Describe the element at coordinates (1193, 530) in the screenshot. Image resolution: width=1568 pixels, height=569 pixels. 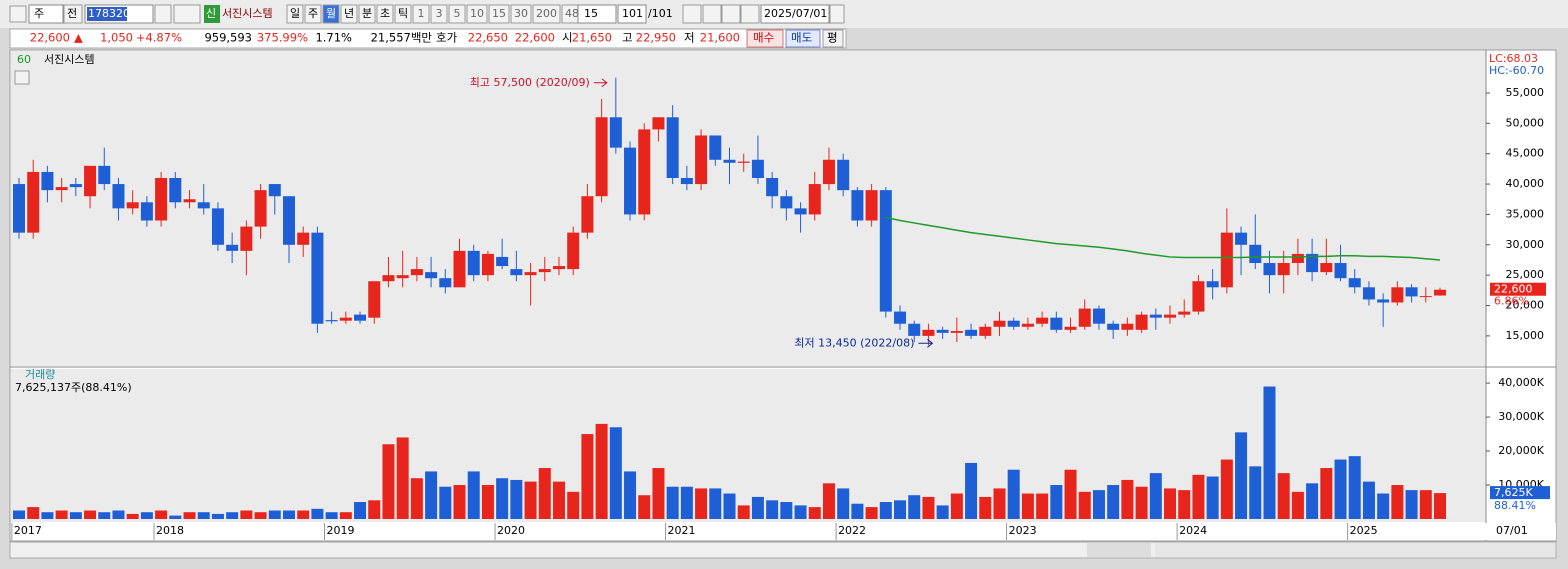
I see `x-tick-label: 2024` at that location.